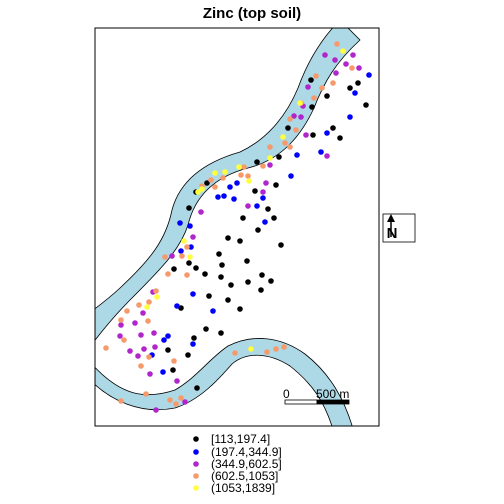 This screenshot has height=504, width=504. I want to click on scale-bar: 0 500 m, so click(316, 396).